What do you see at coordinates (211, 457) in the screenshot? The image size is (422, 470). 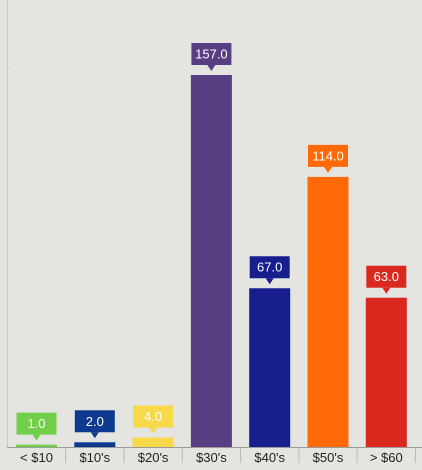 I see `x-tick-label: $30's` at bounding box center [211, 457].